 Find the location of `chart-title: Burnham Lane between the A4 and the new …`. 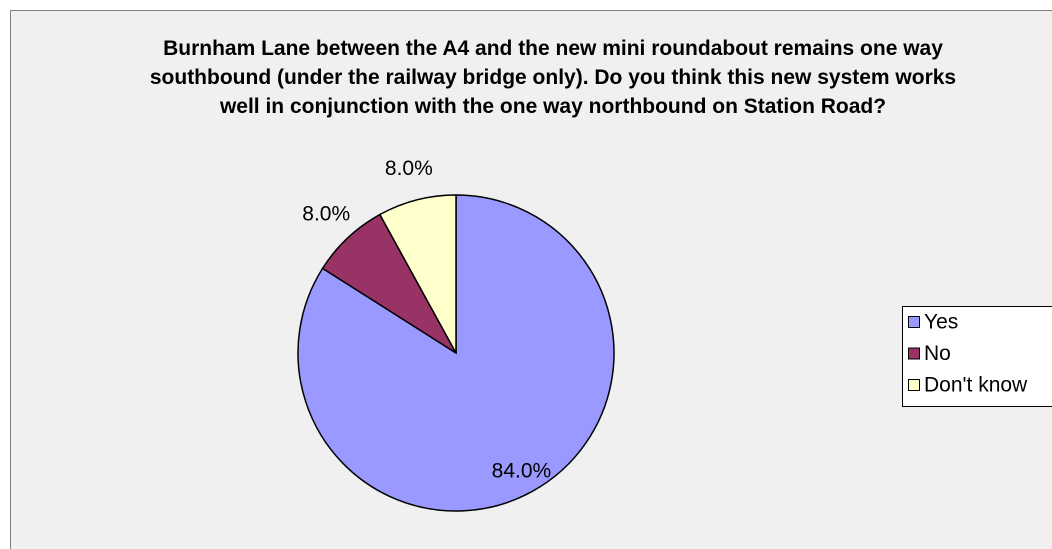

chart-title: Burnham Lane between the A4 and the new … is located at coordinates (553, 77).